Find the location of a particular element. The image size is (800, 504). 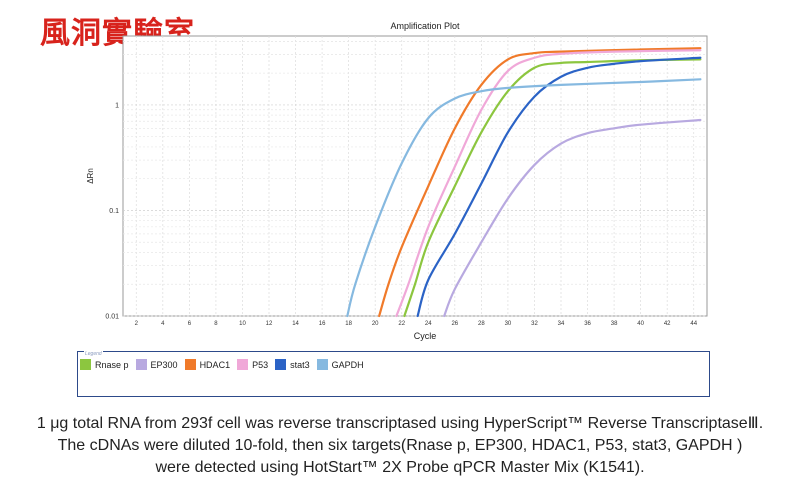

x-tick-label: 36 is located at coordinates (587, 324).